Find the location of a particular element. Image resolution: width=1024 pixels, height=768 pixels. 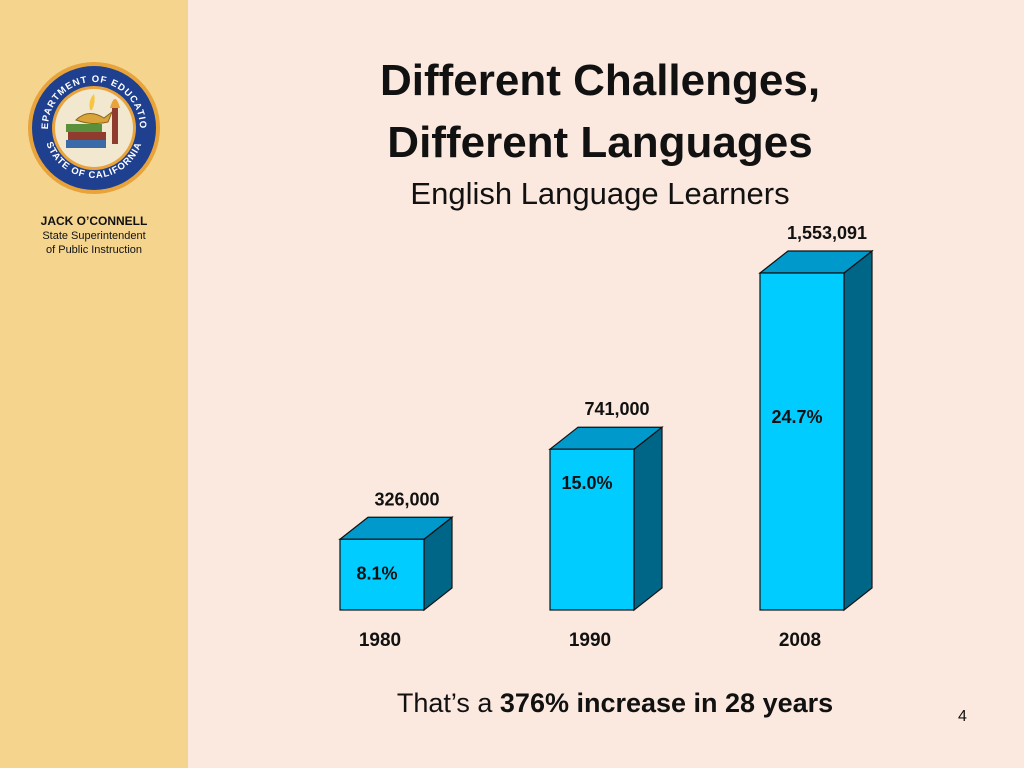

presenter-role-line1: State Superintendent is located at coordinates (94, 236).